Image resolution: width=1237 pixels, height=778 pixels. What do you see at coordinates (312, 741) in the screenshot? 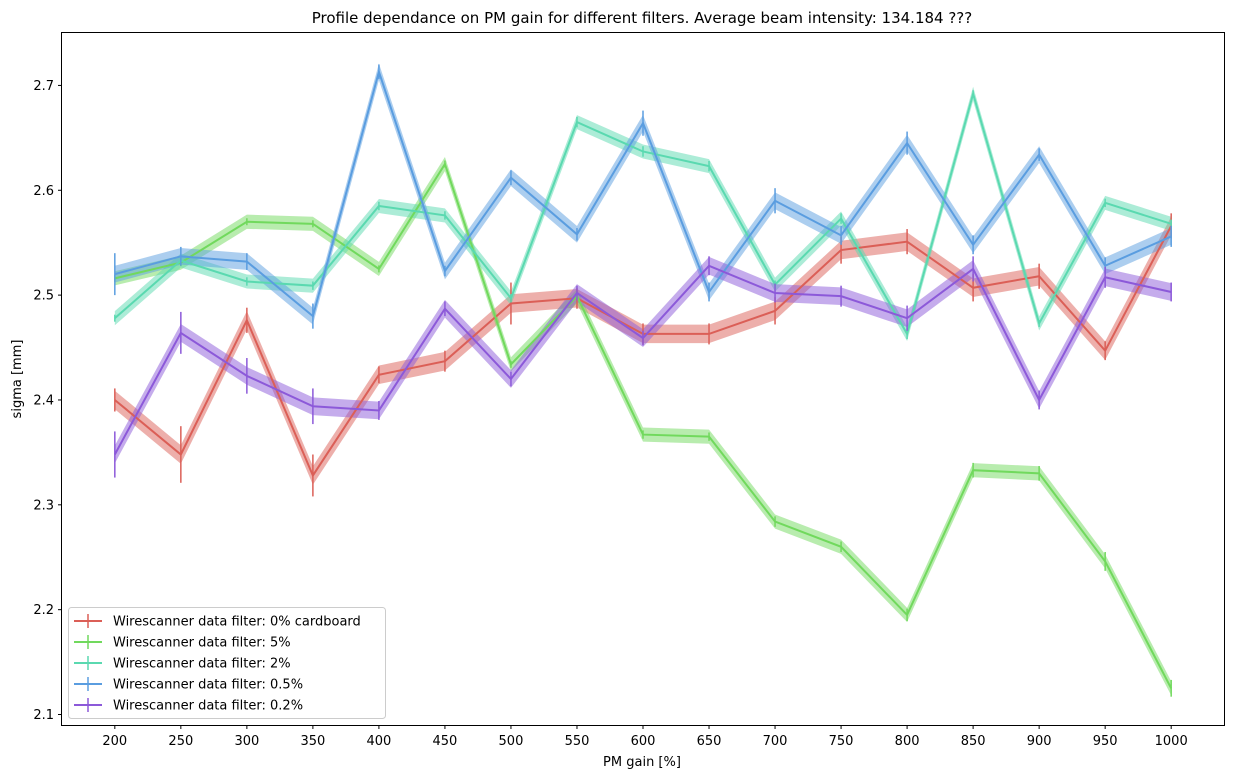
I see `x-tick-label: 350` at bounding box center [312, 741].